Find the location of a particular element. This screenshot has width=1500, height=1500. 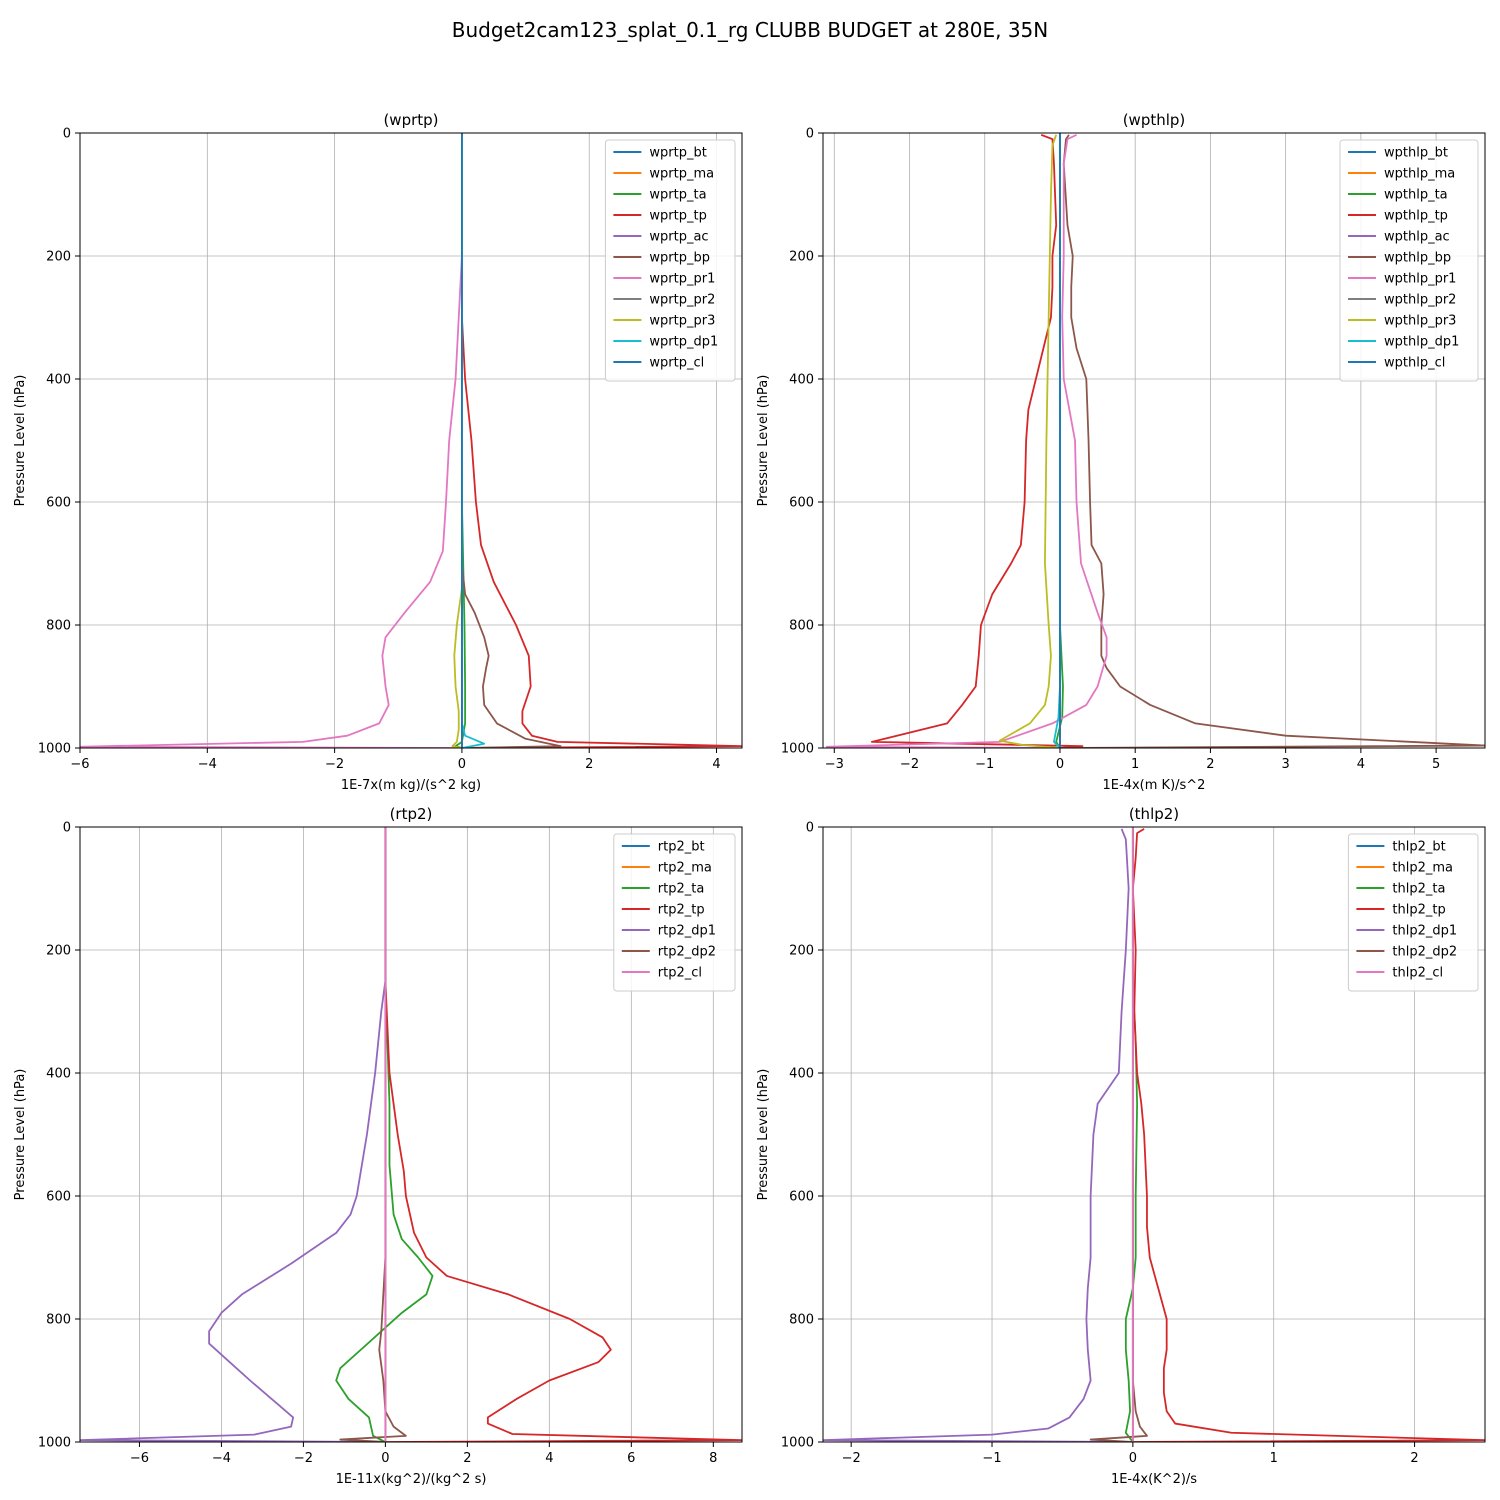

series-line-wprtp_bp is located at coordinates (511, 440).